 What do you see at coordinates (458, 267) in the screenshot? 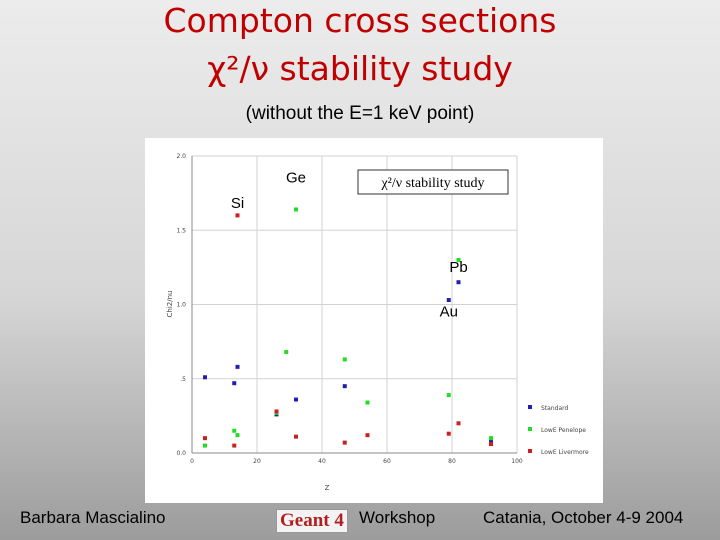
I see `annotation-pb: Pb` at bounding box center [458, 267].